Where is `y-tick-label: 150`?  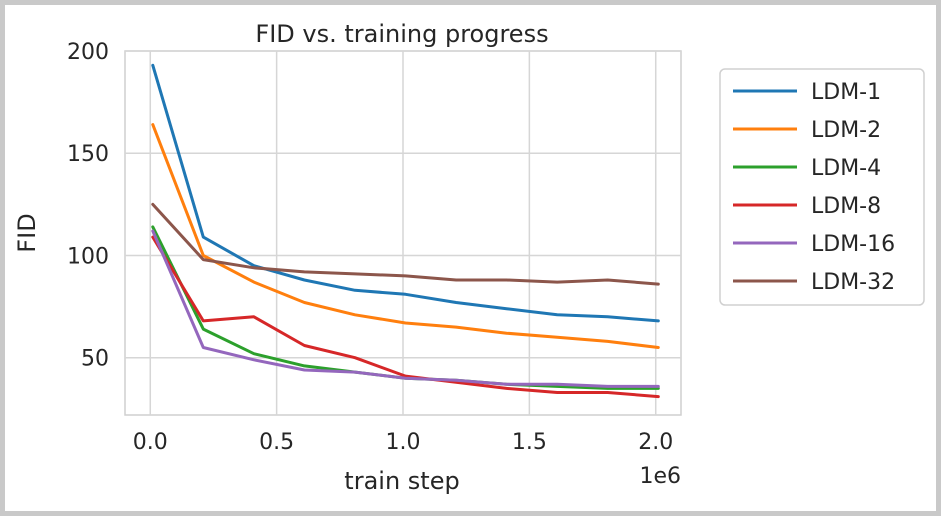
y-tick-label: 150 is located at coordinates (88, 154).